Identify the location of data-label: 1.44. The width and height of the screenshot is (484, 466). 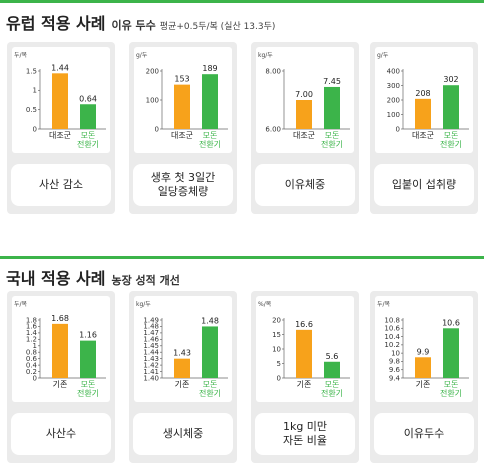
(60, 67).